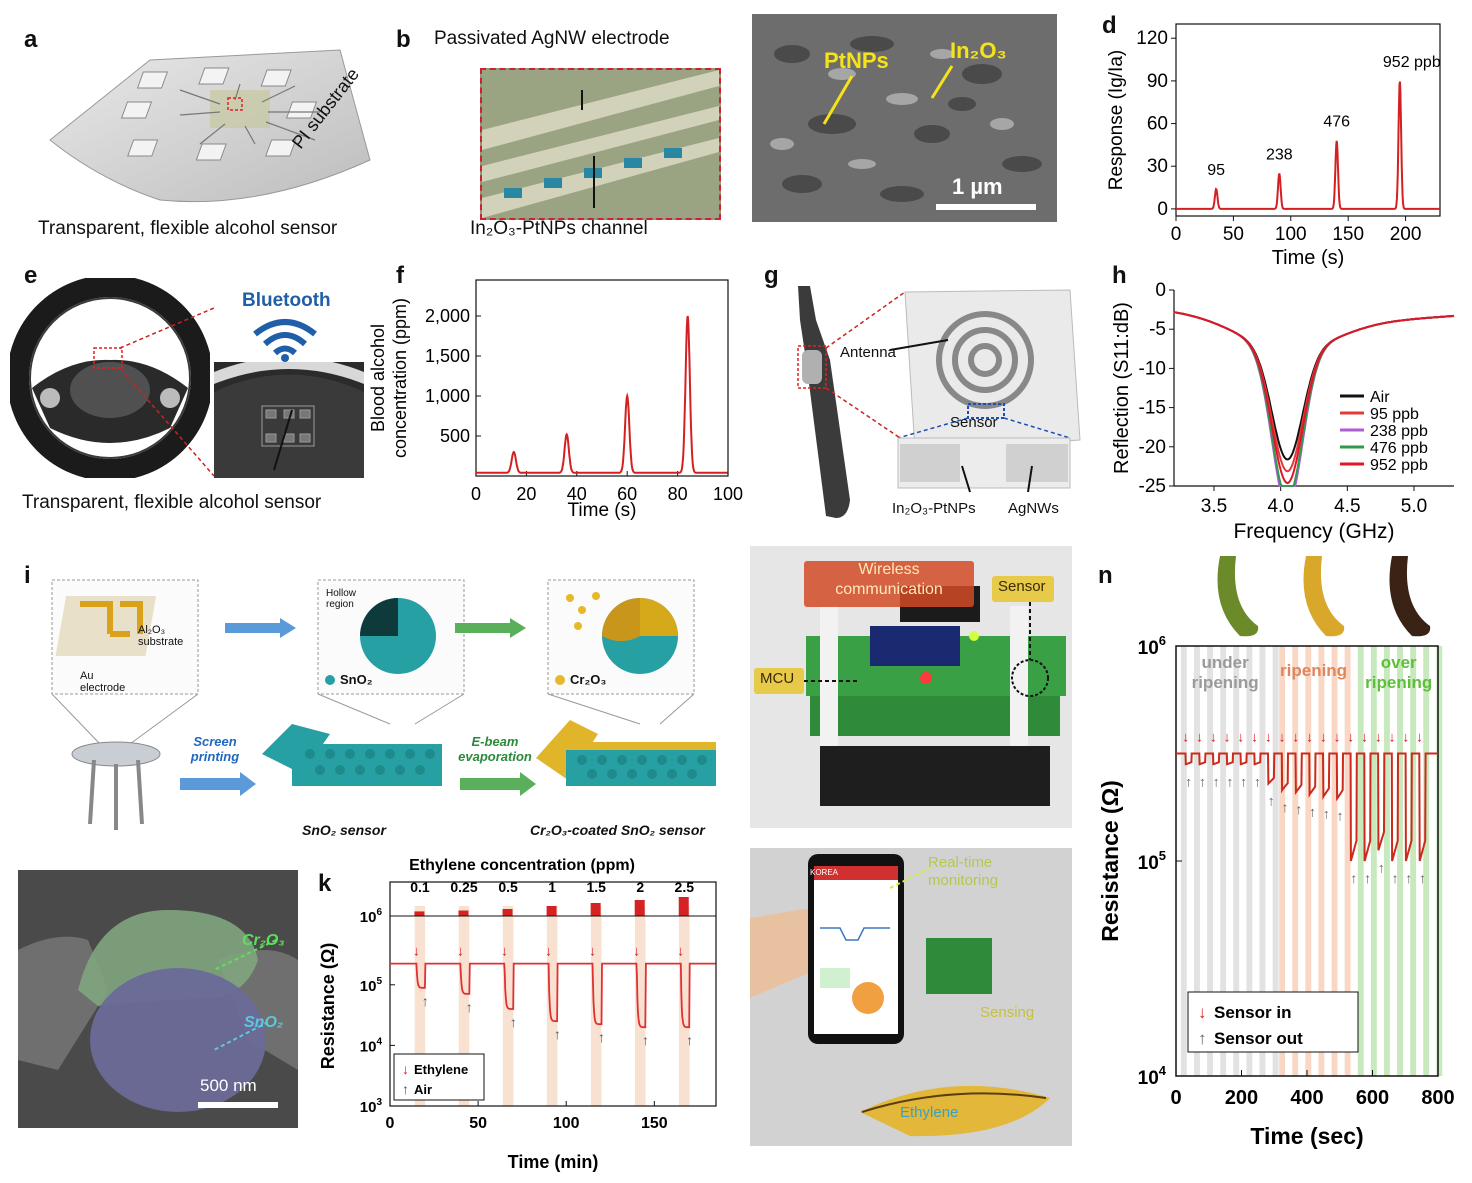 The width and height of the screenshot is (1472, 1183). I want to click on x-tick-label-h: 3.5, so click(1214, 506).